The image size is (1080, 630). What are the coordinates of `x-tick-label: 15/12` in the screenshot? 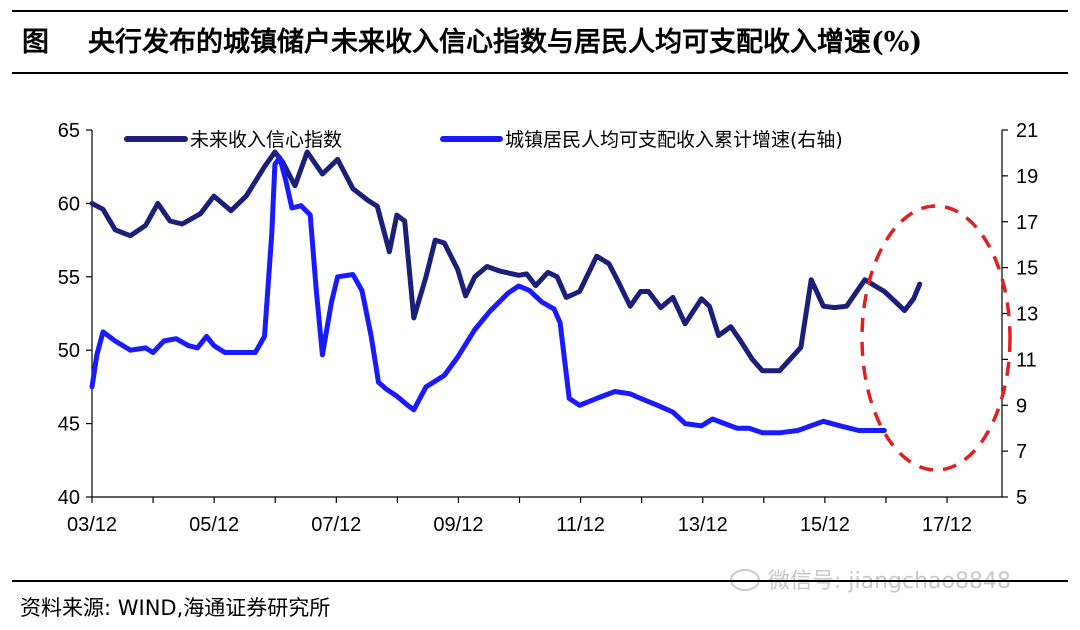 It's located at (825, 525).